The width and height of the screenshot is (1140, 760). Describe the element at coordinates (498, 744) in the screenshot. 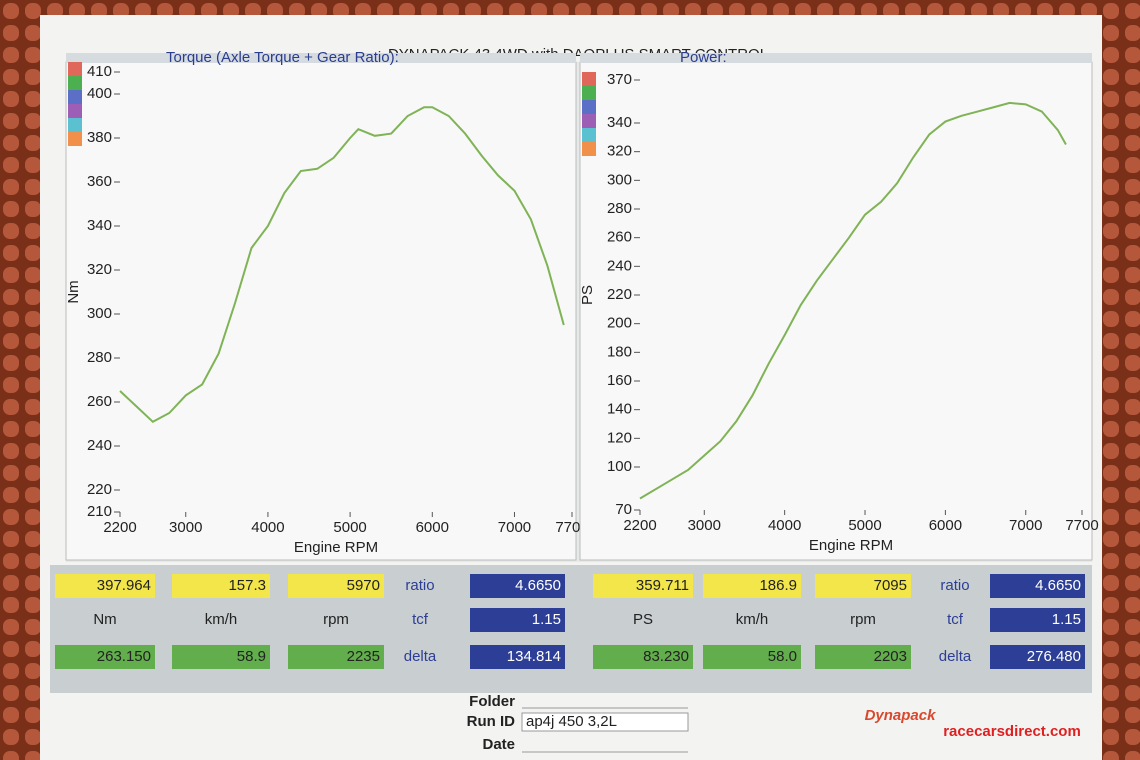

I see `date-label: Date` at that location.